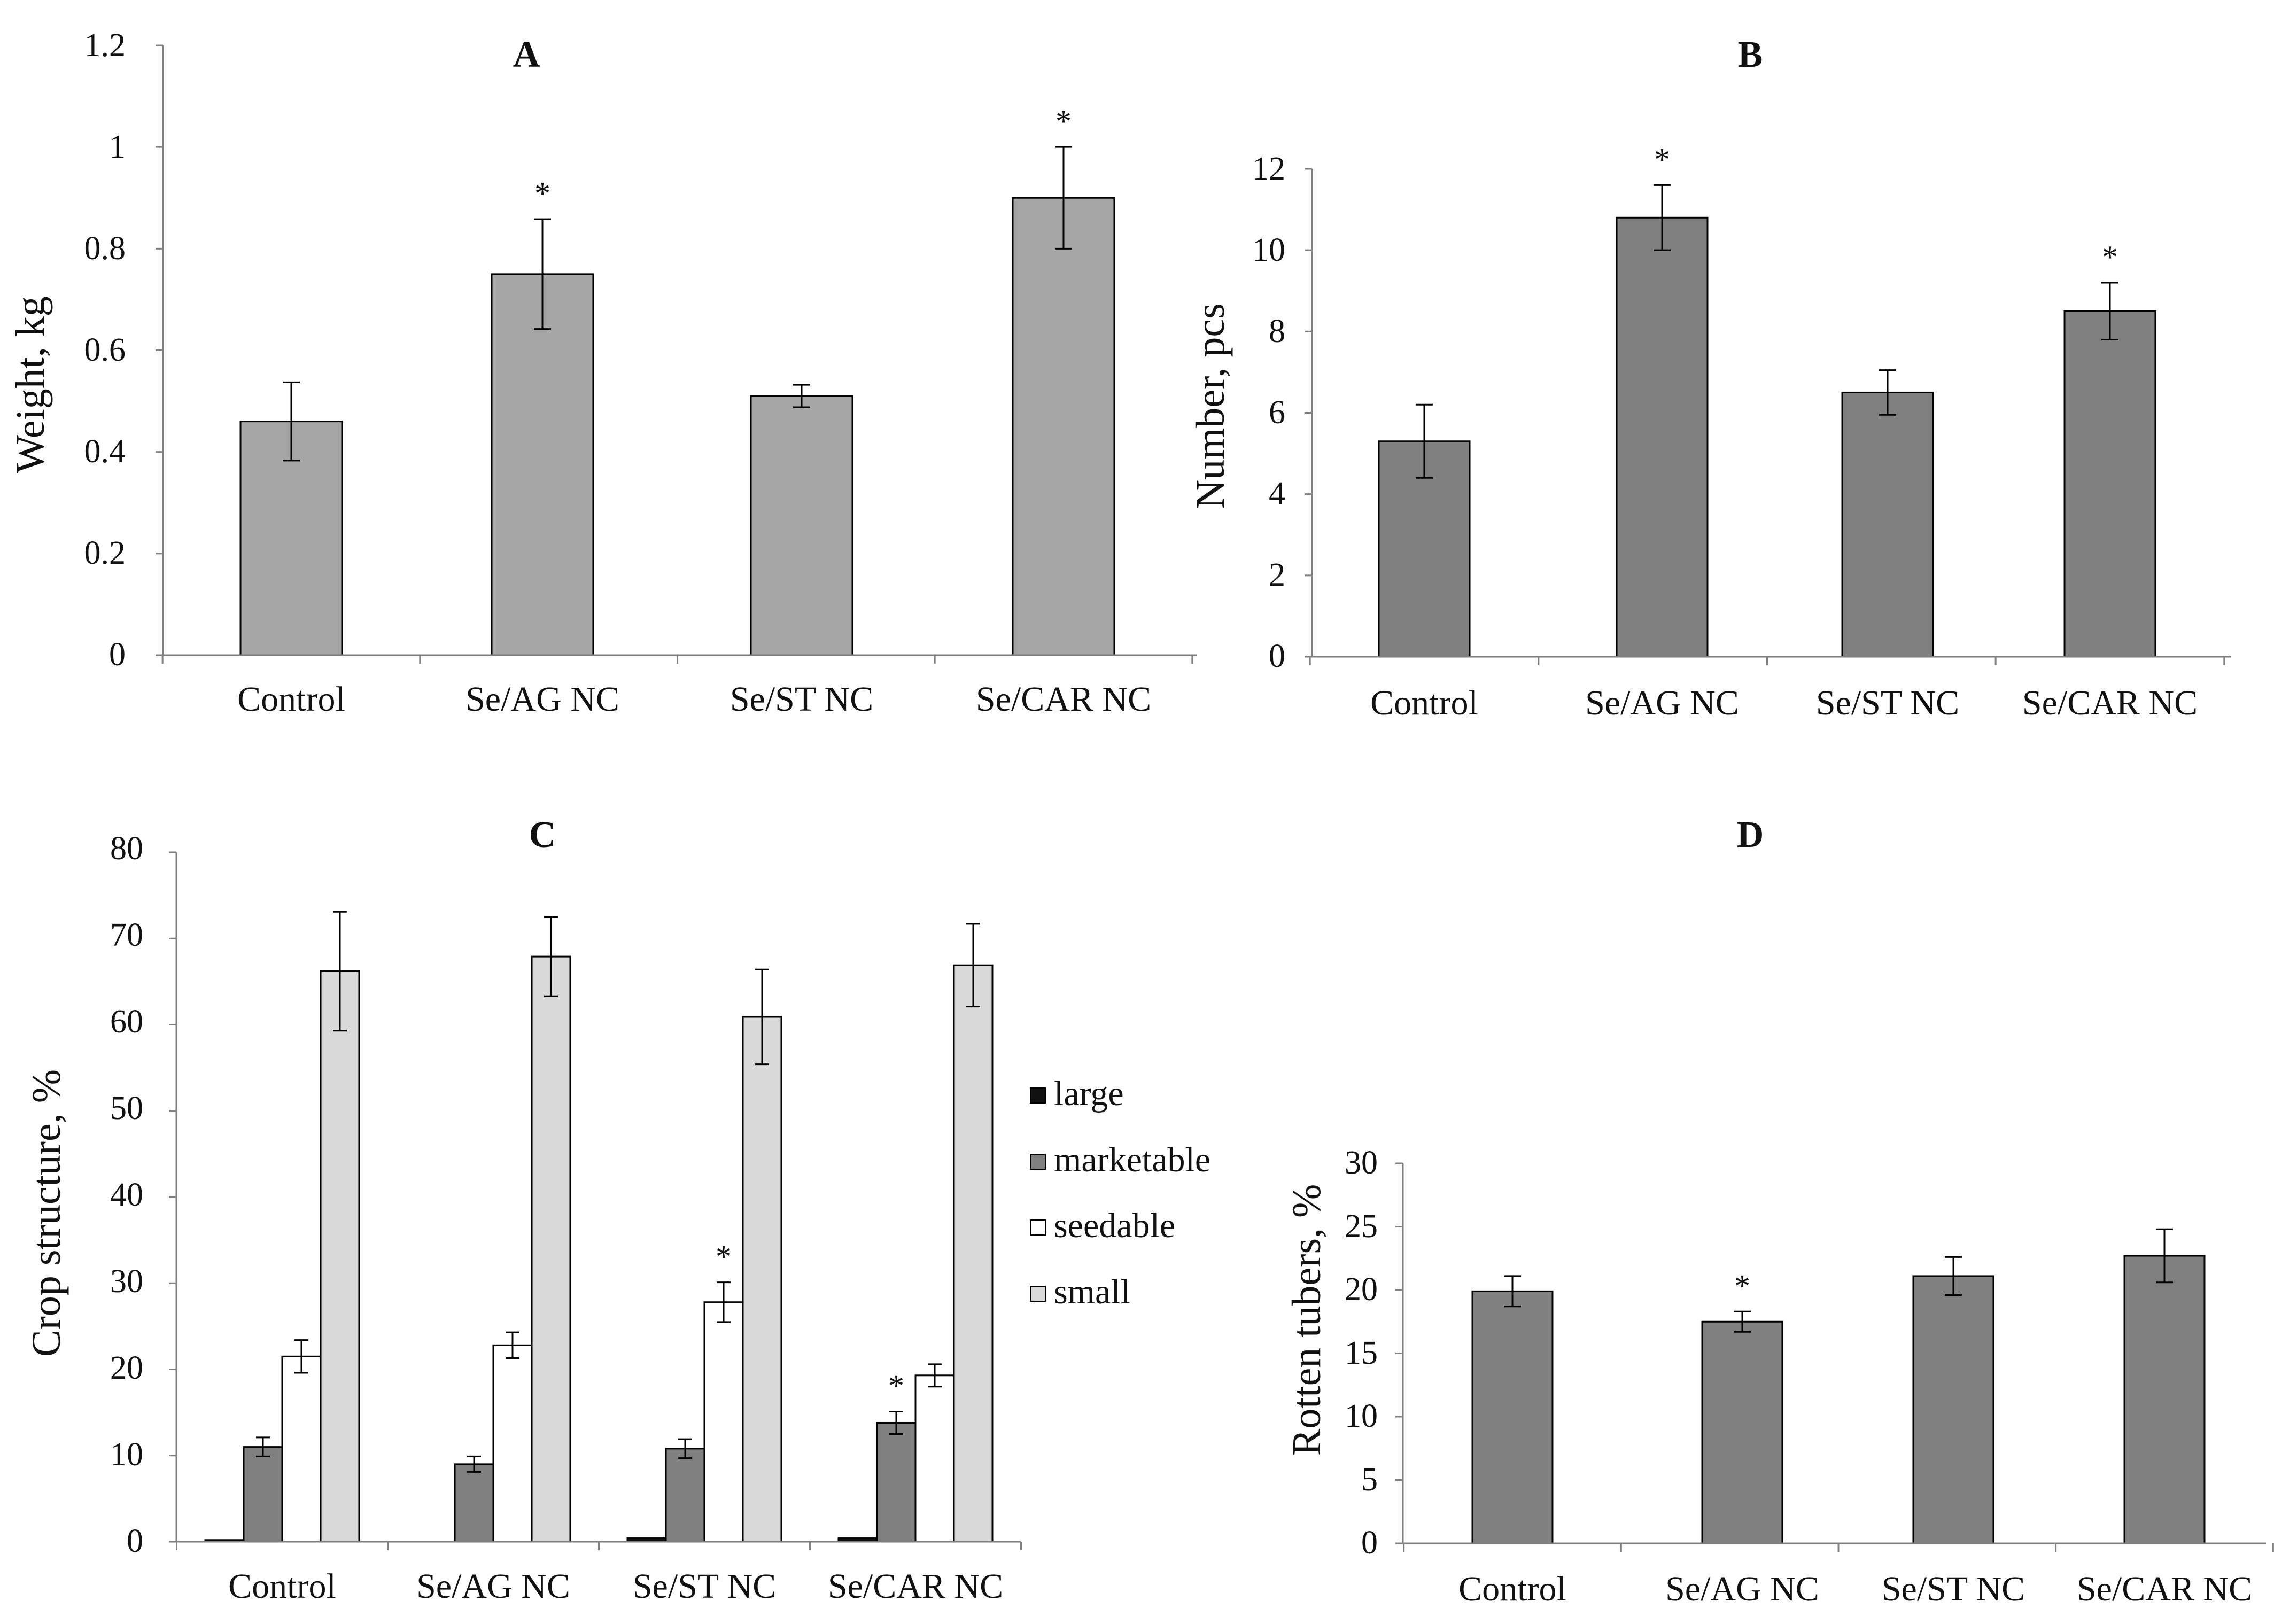 This screenshot has width=2274, height=1624. Describe the element at coordinates (291, 699) in the screenshot. I see `panel-a-category-label: Control` at that location.